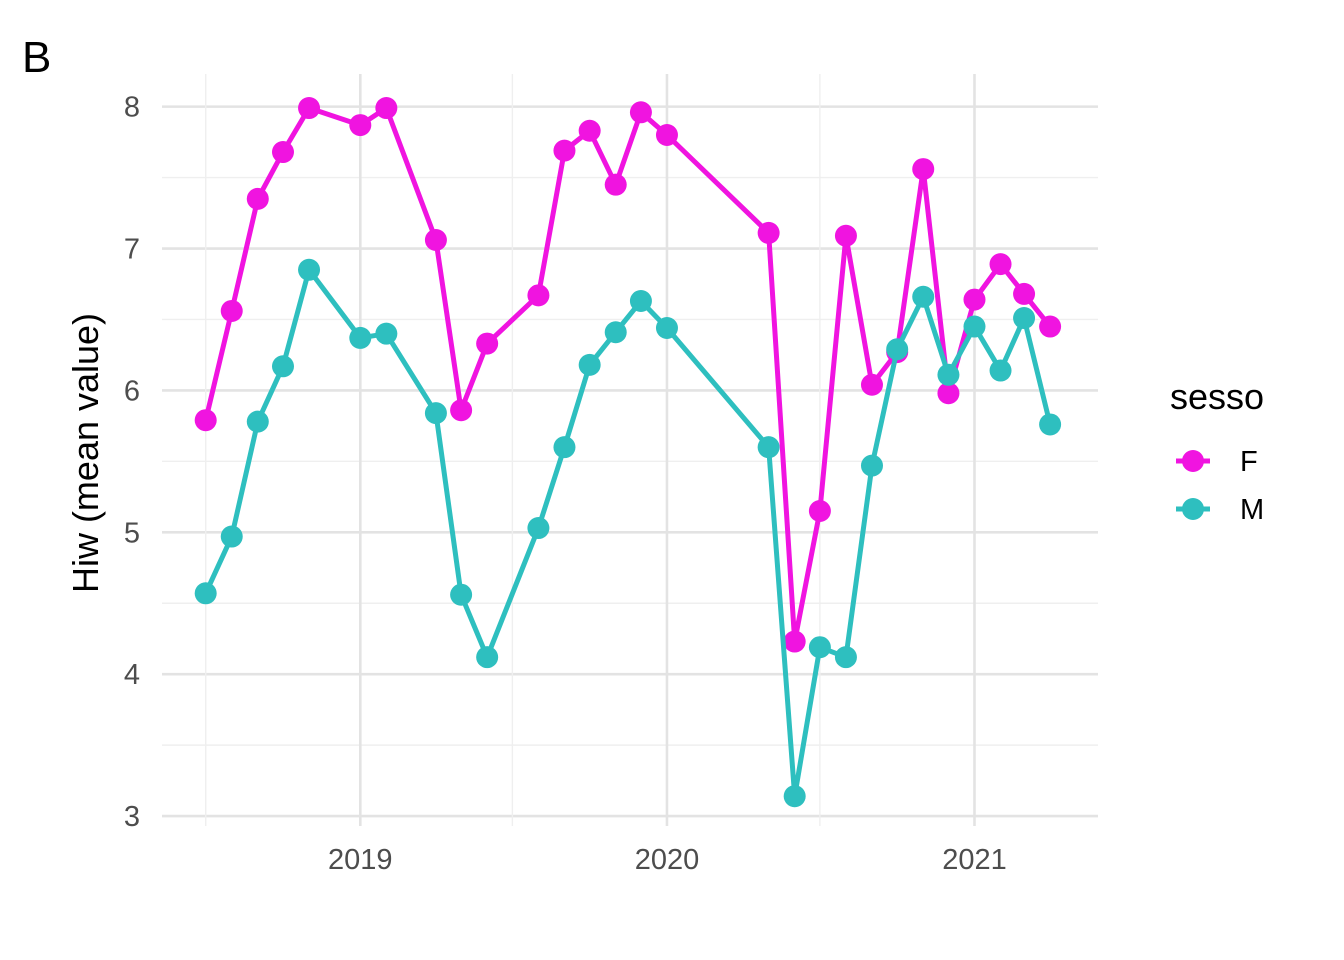  I want to click on y-tick-label: 3, so click(132, 817).